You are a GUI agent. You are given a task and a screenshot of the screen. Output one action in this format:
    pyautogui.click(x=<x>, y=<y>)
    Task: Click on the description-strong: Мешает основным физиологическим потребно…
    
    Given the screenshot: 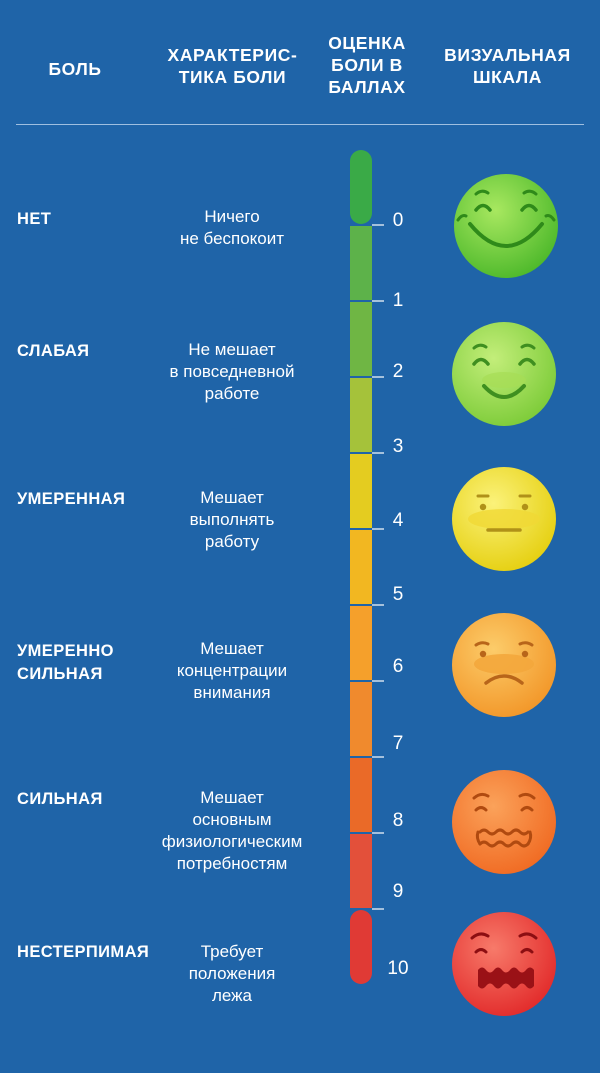 What is the action you would take?
    pyautogui.click(x=232, y=830)
    